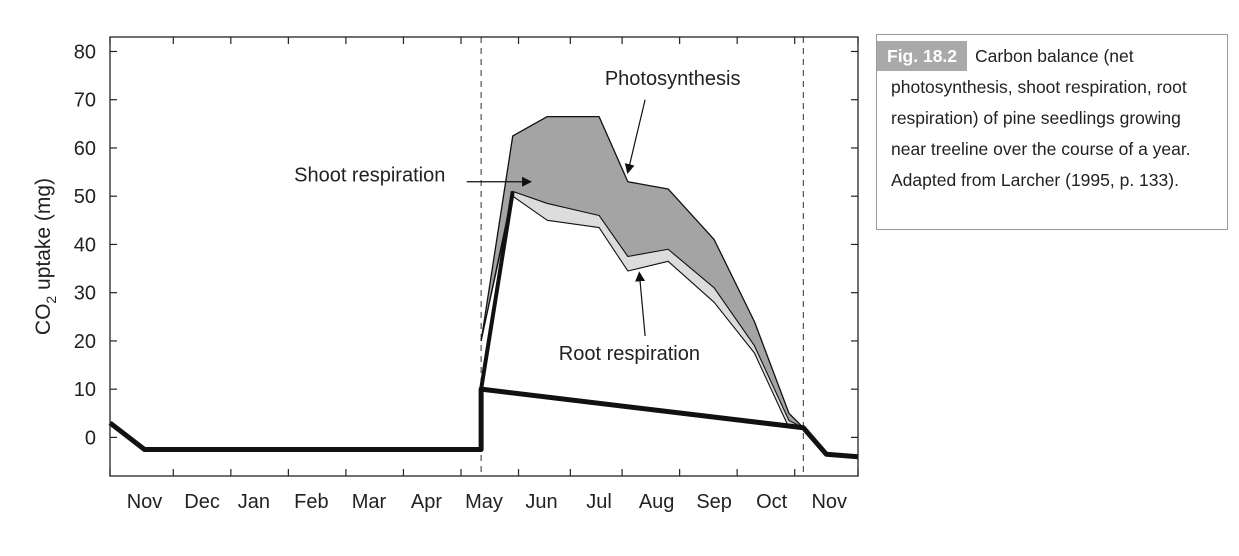  What do you see at coordinates (85, 101) in the screenshot?
I see `y-tick-label: 70` at bounding box center [85, 101].